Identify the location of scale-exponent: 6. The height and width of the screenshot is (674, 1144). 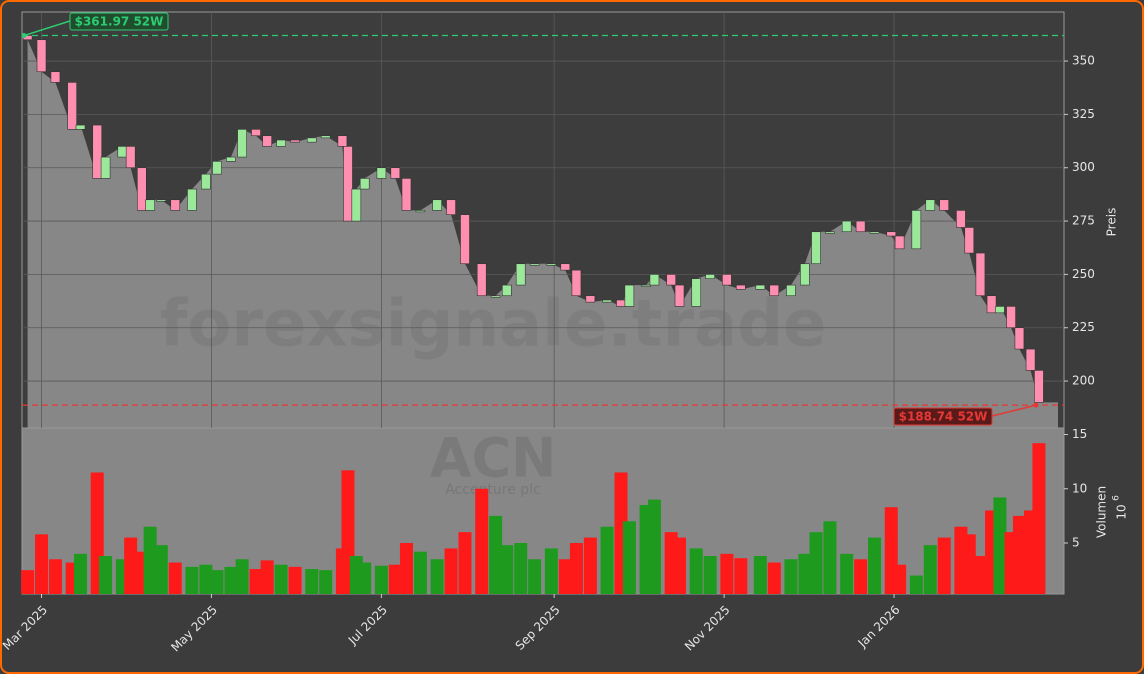
(1117, 498).